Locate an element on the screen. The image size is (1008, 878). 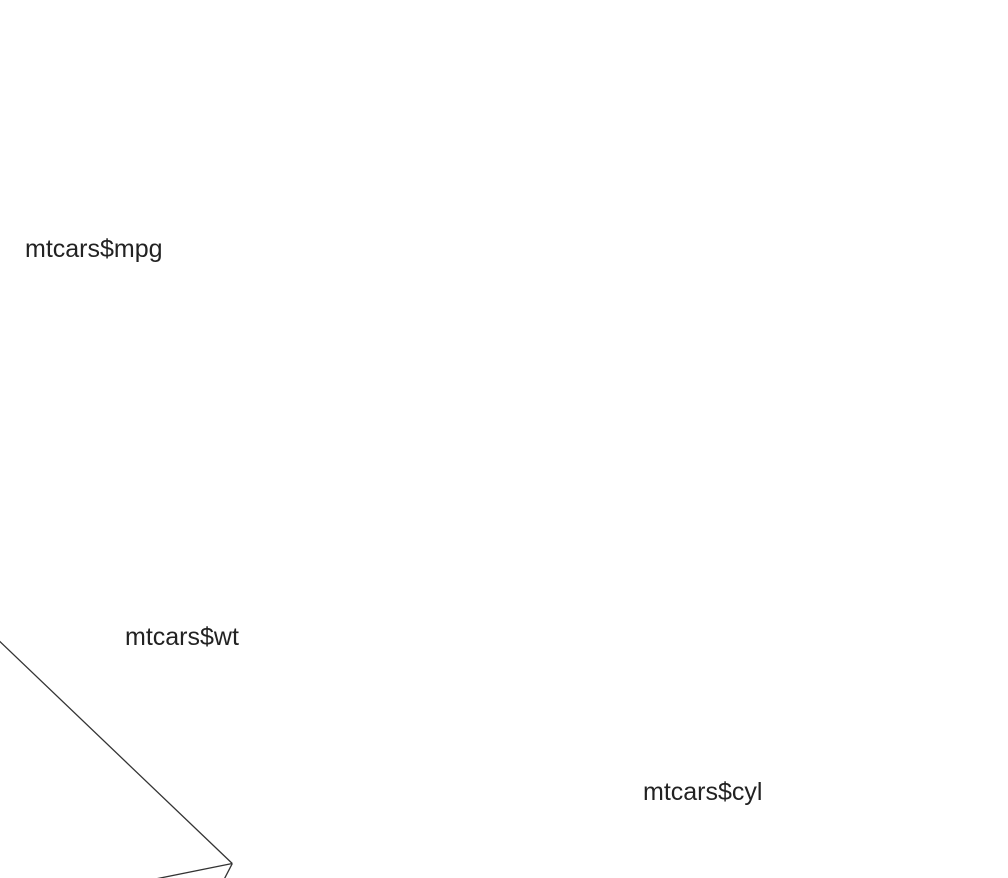
mpg-axis-label: mtcars$mpg is located at coordinates (94, 249).